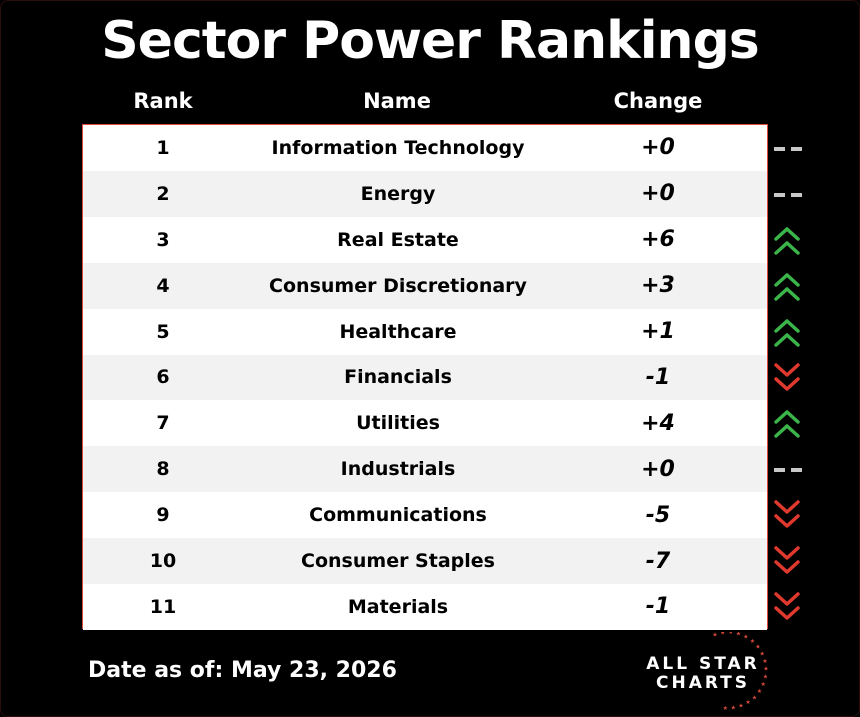 The width and height of the screenshot is (860, 717). I want to click on rank-cell: 6, so click(163, 377).